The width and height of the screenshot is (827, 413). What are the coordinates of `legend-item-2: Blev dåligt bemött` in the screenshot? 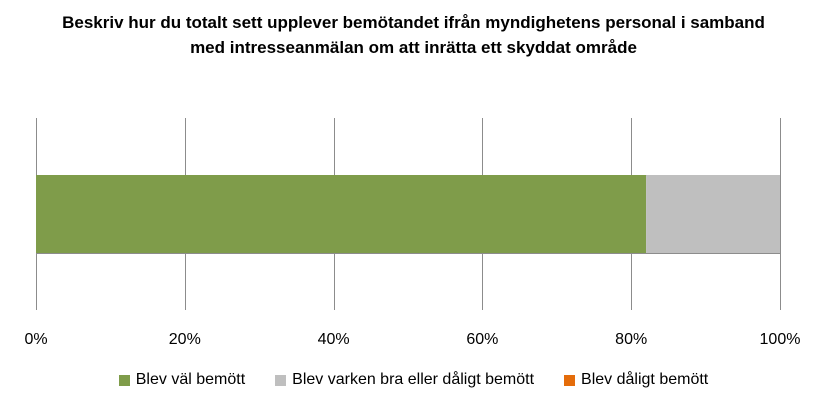 It's located at (636, 380).